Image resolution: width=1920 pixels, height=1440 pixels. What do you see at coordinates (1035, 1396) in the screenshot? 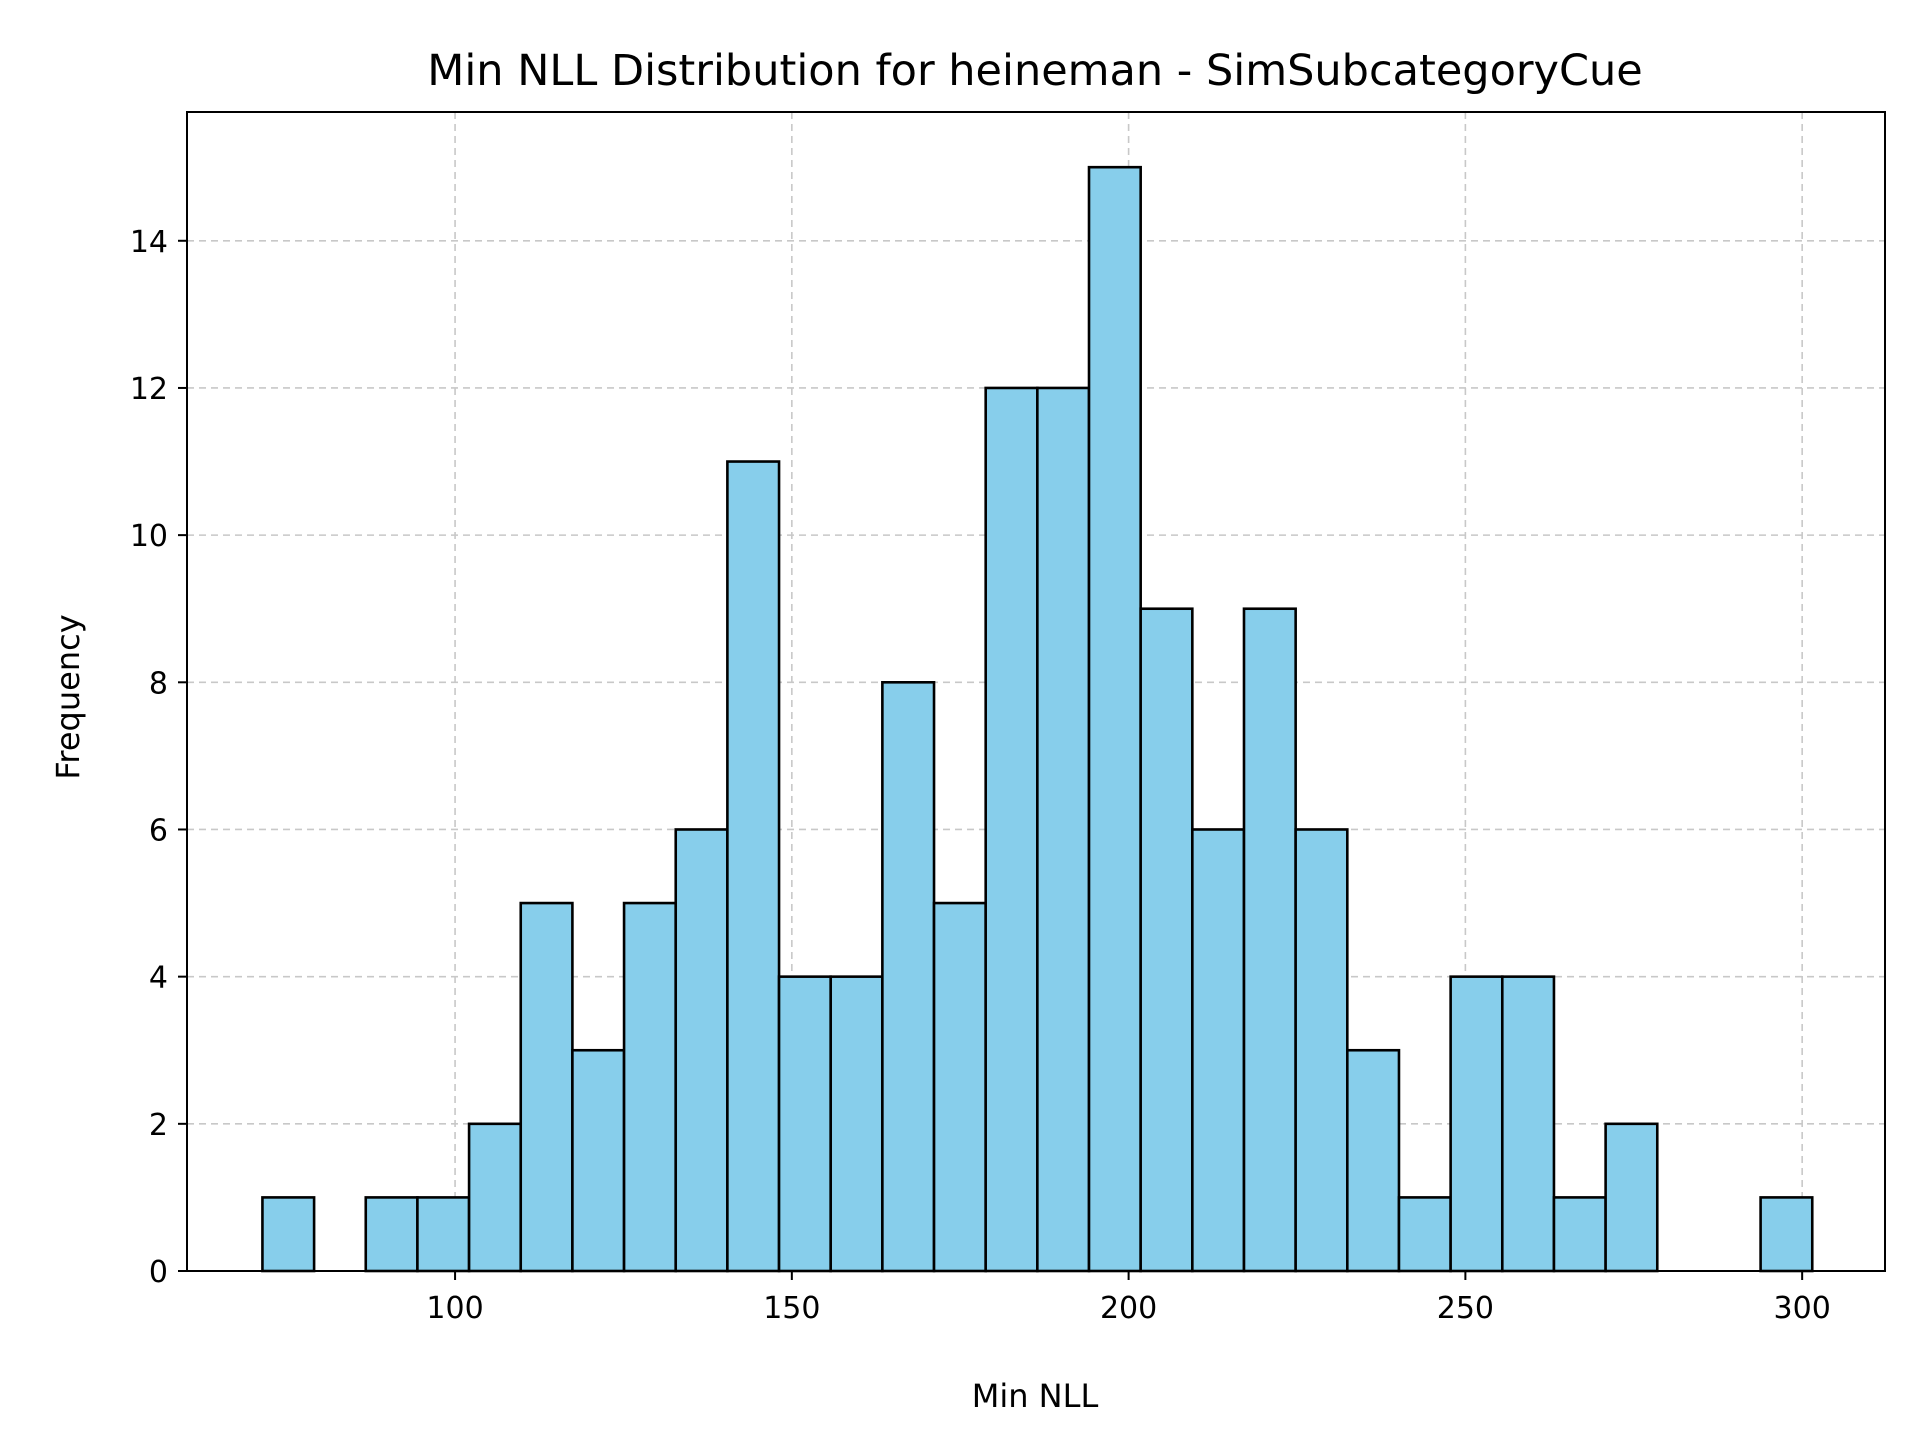
I see `x-axis-title: Min NLL` at bounding box center [1035, 1396].